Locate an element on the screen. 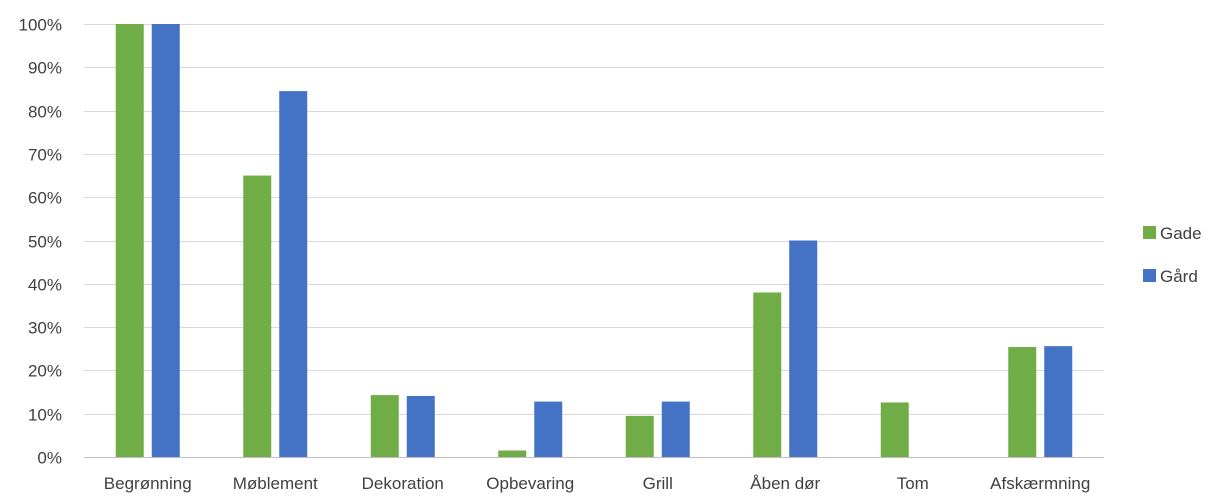  legend-swatch-gade is located at coordinates (1149, 232).